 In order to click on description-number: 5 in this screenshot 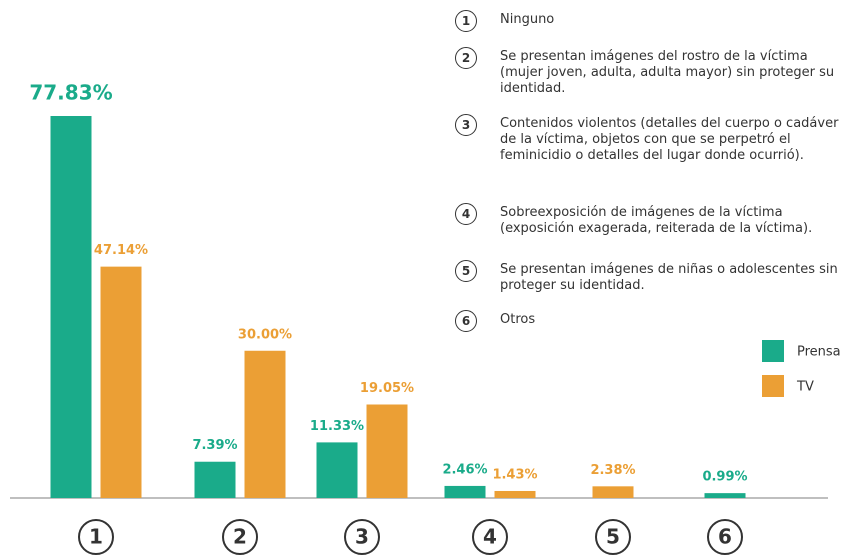, I will do `click(466, 271)`.